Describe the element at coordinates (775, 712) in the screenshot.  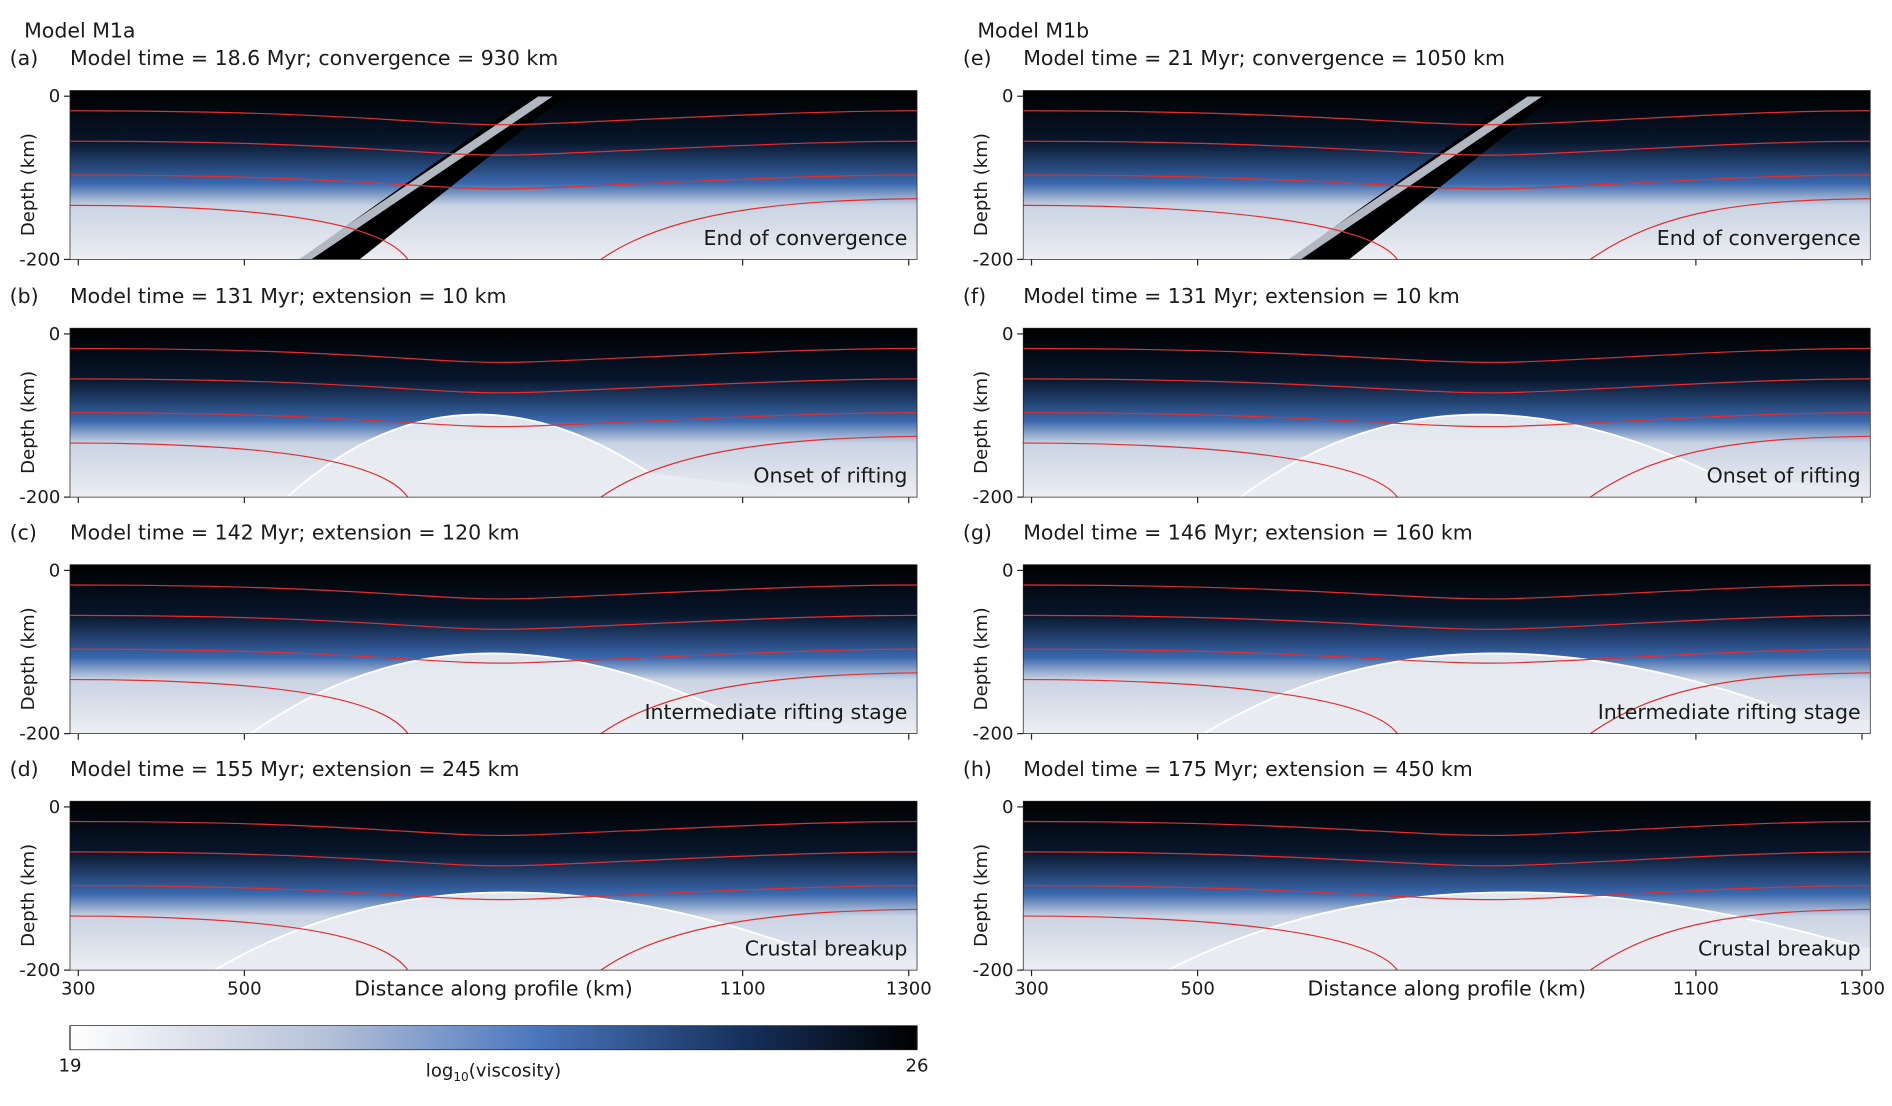
I see `stage-label: Intermediate rifting stage` at that location.